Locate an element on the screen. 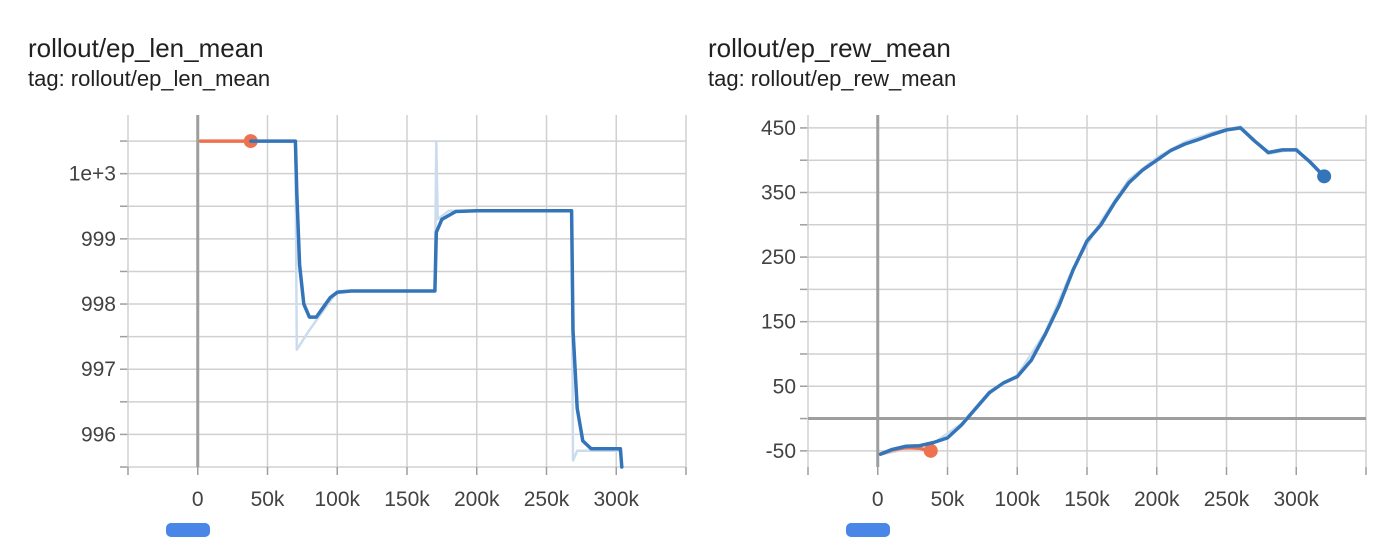 This screenshot has height=537, width=1398. chart-title: rollout/ep_len_mean is located at coordinates (146, 48).